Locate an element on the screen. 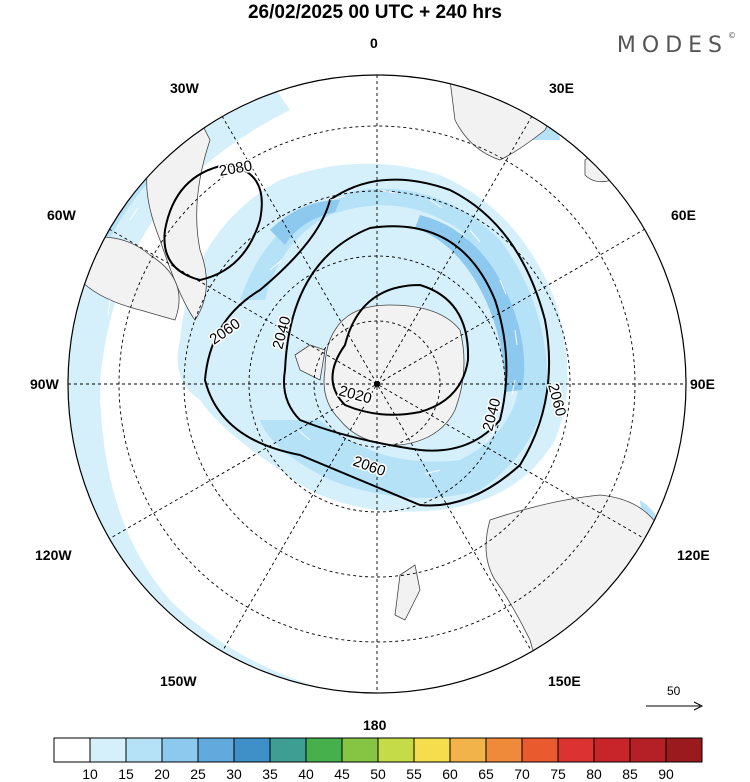 Image resolution: width=750 pixels, height=782 pixels. lon-label-30e: 30E is located at coordinates (561, 88).